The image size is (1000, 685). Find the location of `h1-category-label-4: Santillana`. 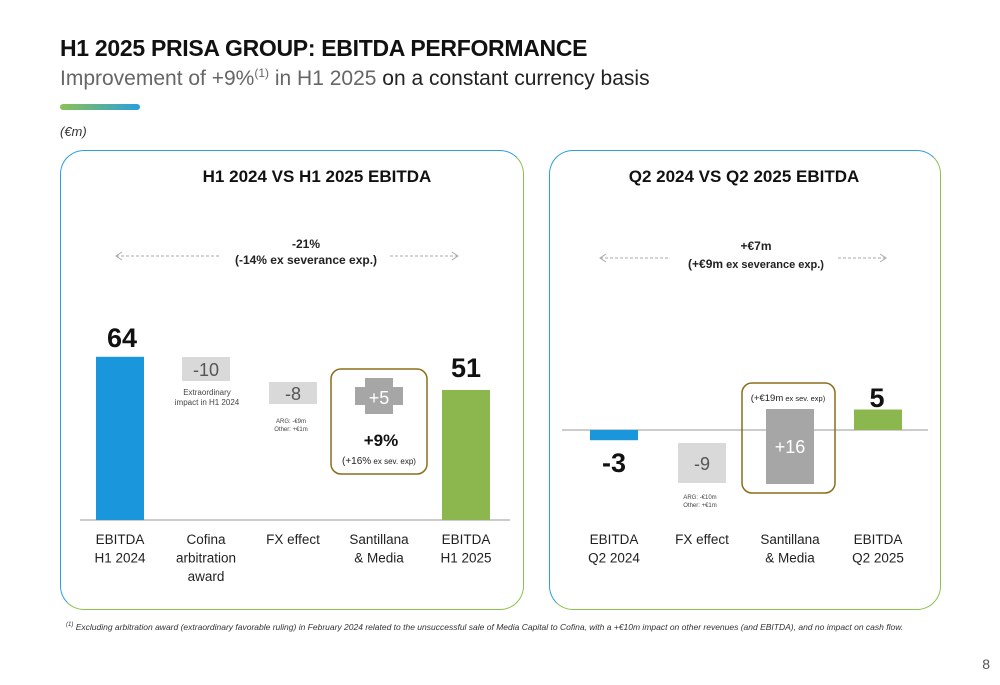

h1-category-label-4: Santillana is located at coordinates (379, 539).